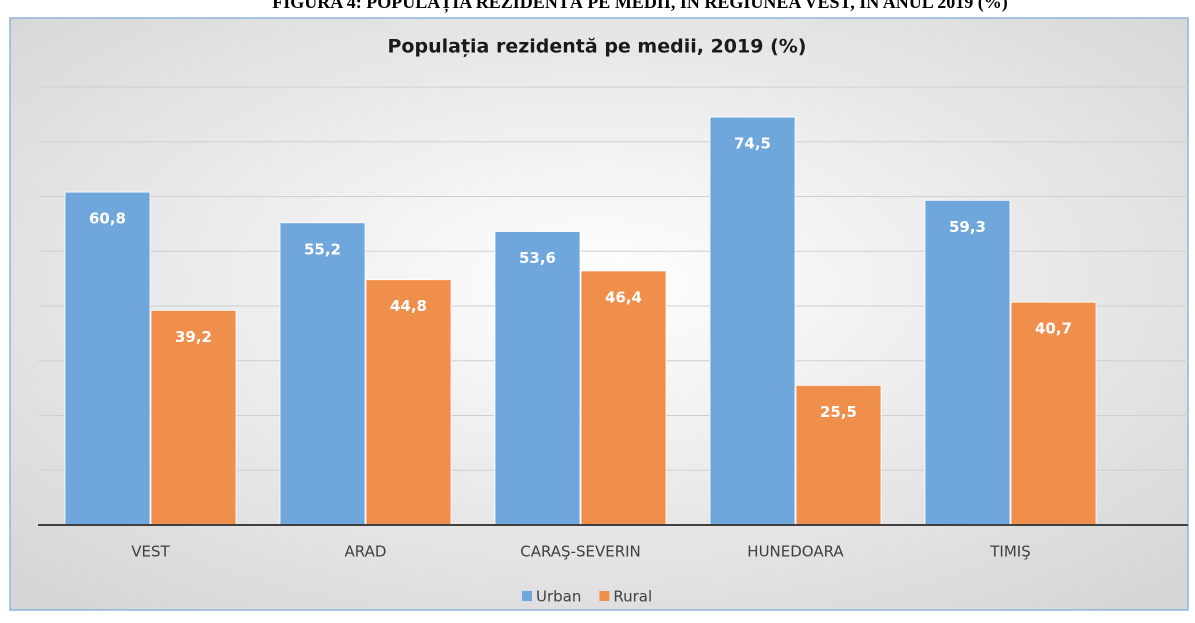 Image resolution: width=1195 pixels, height=623 pixels. What do you see at coordinates (623, 297) in the screenshot?
I see `data-label: 46,4` at bounding box center [623, 297].